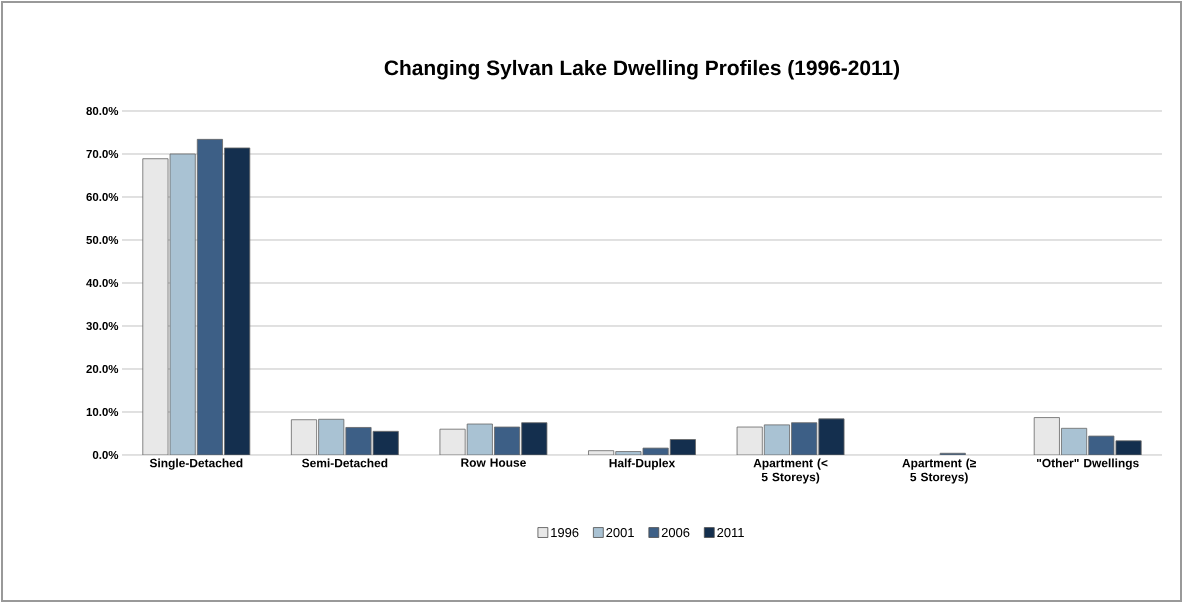  What do you see at coordinates (105, 455) in the screenshot?
I see `y-tick-label: 0.0%` at bounding box center [105, 455].